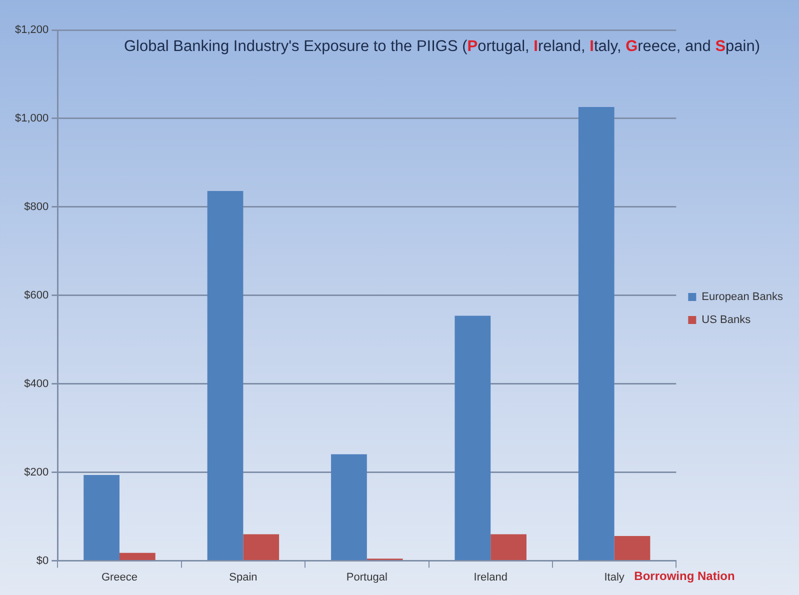 The width and height of the screenshot is (799, 595). Describe the element at coordinates (36, 472) in the screenshot. I see `y-tick-label: $200` at that location.